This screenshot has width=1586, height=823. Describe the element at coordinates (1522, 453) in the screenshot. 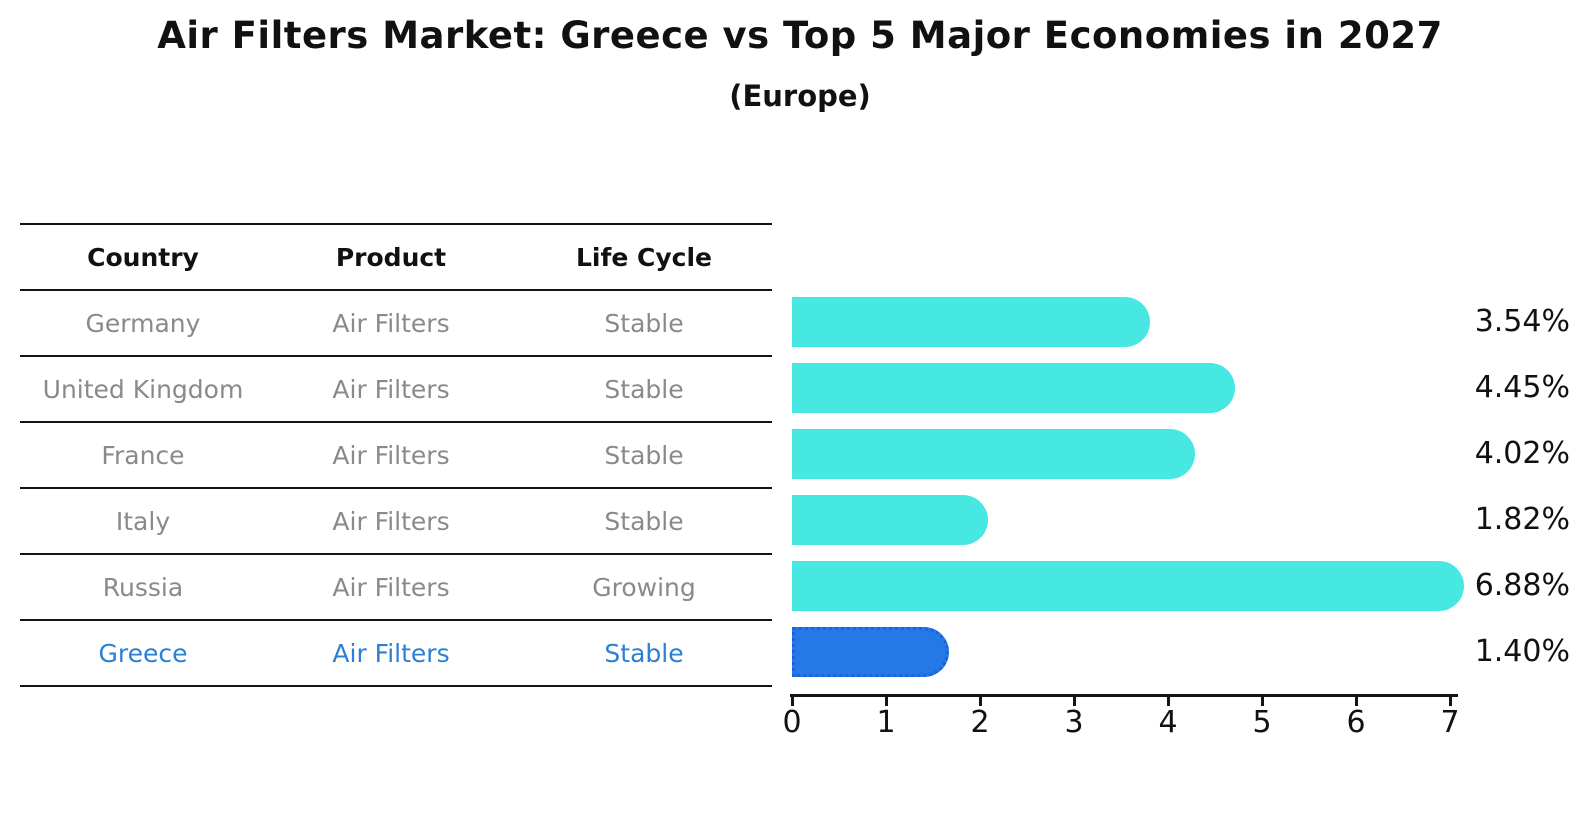

I see `value-label-france: 4.02%` at that location.